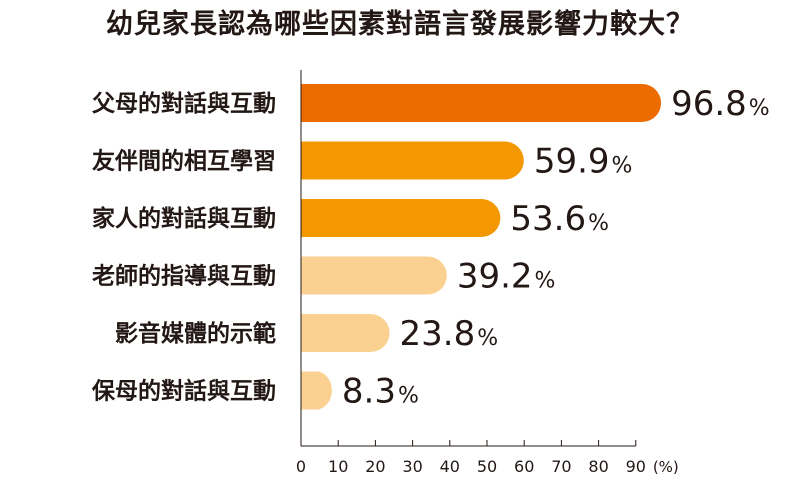  What do you see at coordinates (412, 466) in the screenshot?
I see `x-tick-label: 30` at bounding box center [412, 466].